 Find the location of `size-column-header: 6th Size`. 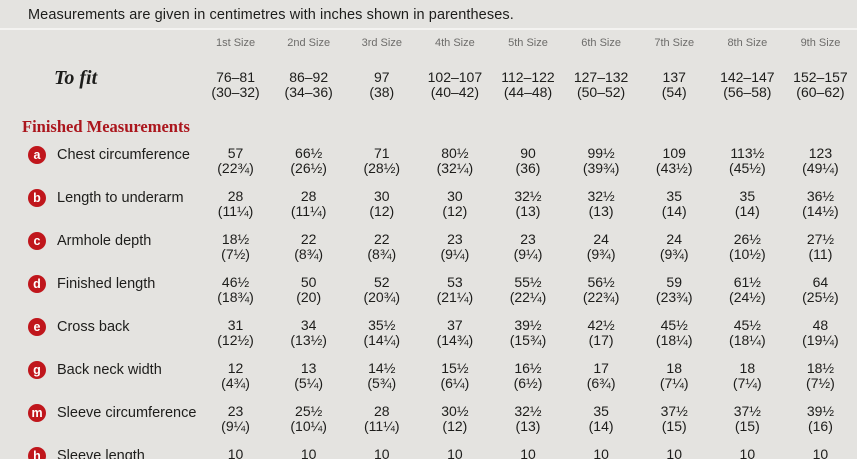

size-column-header: 6th Size is located at coordinates (601, 43).